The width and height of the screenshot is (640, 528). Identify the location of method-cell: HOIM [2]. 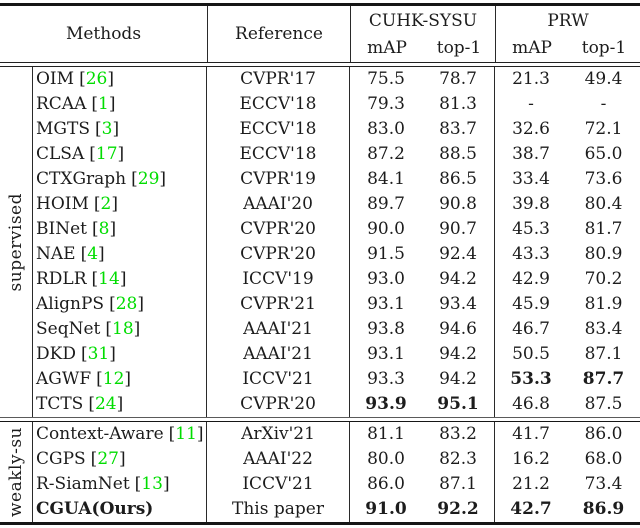
(120, 204).